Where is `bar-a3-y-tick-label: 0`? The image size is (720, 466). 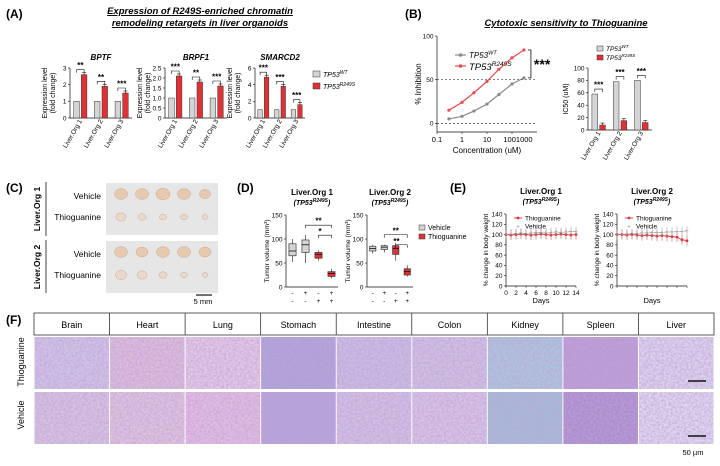 bar-a3-y-tick-label: 0 is located at coordinates (250, 118).